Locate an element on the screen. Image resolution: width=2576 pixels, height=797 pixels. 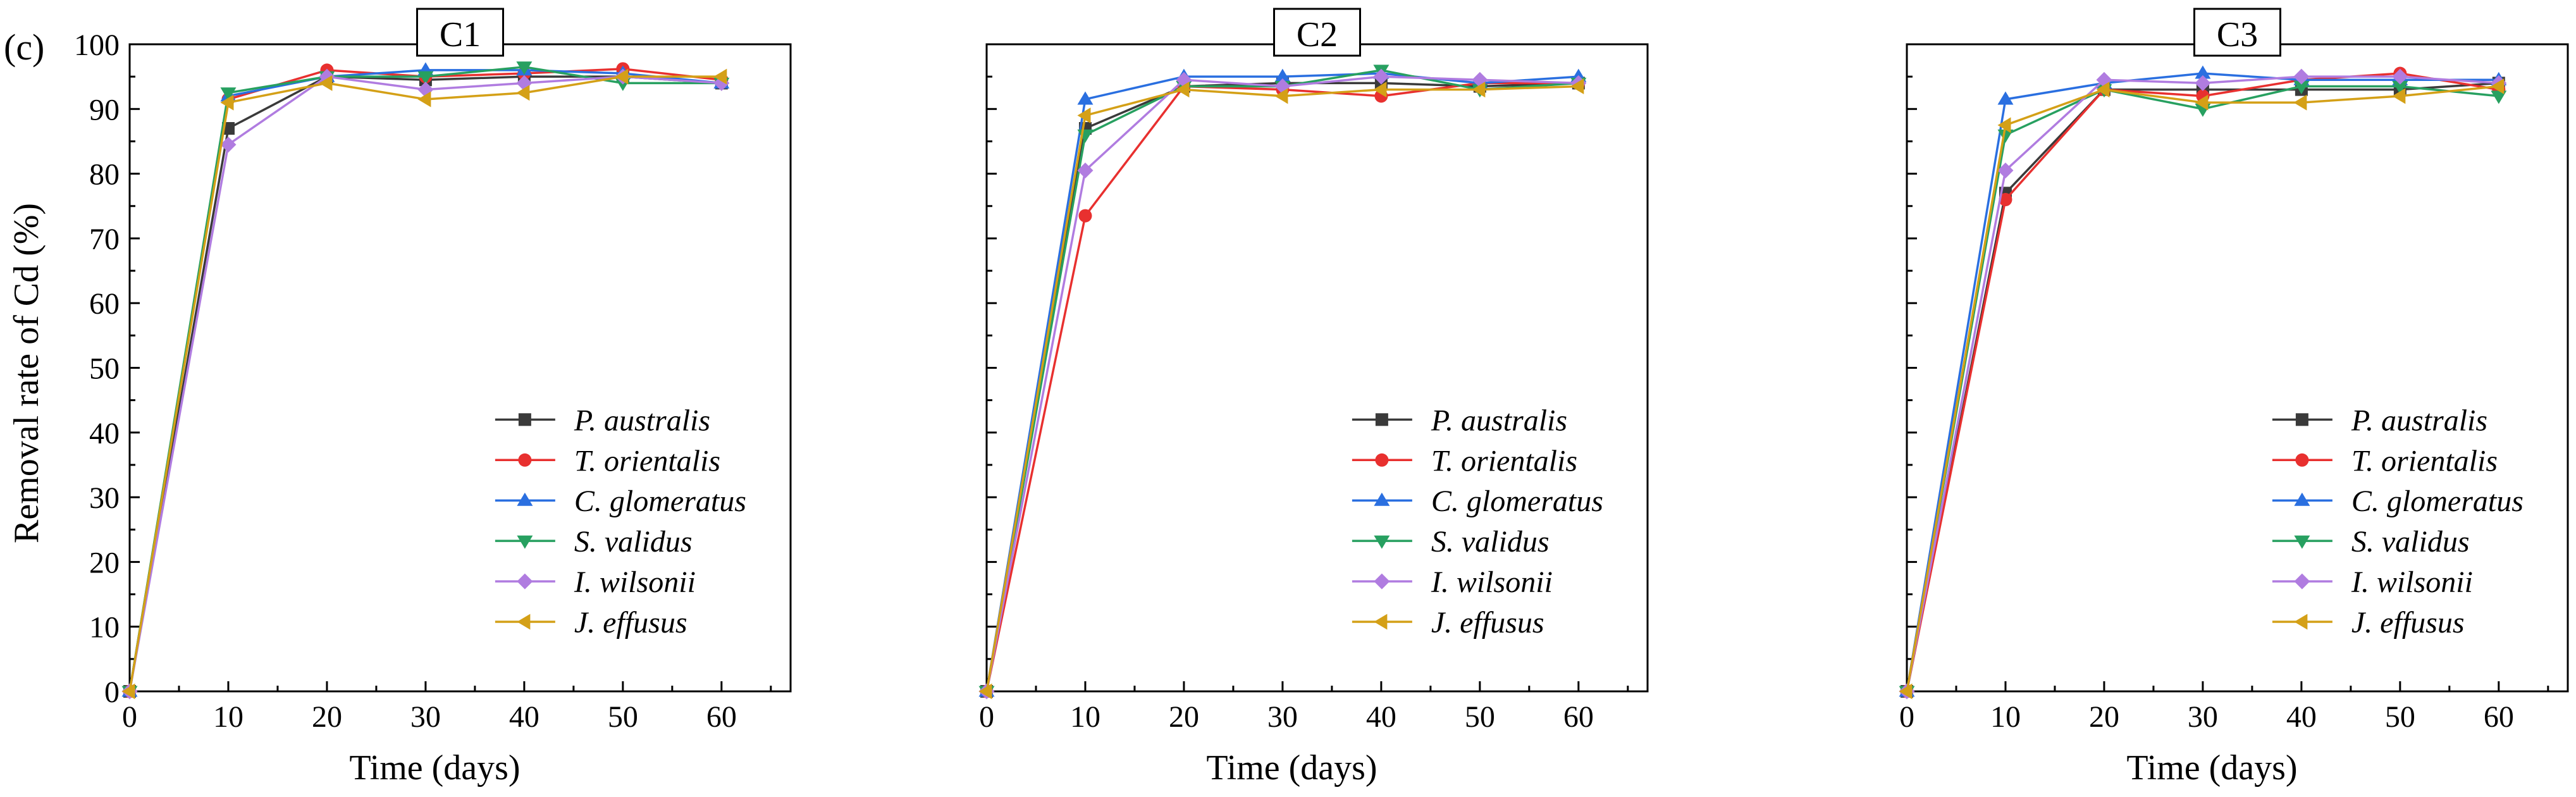
y-tick-label: 60 is located at coordinates (104, 304).